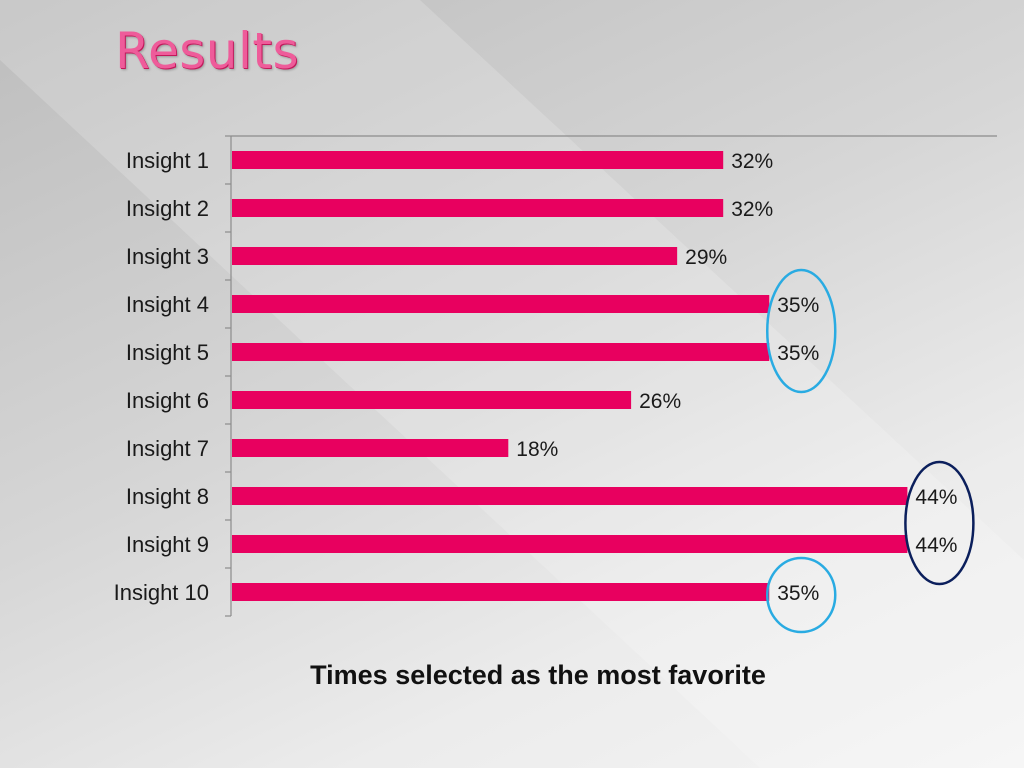  What do you see at coordinates (538, 675) in the screenshot?
I see `x-axis-label: Times selected as the most favorite` at bounding box center [538, 675].